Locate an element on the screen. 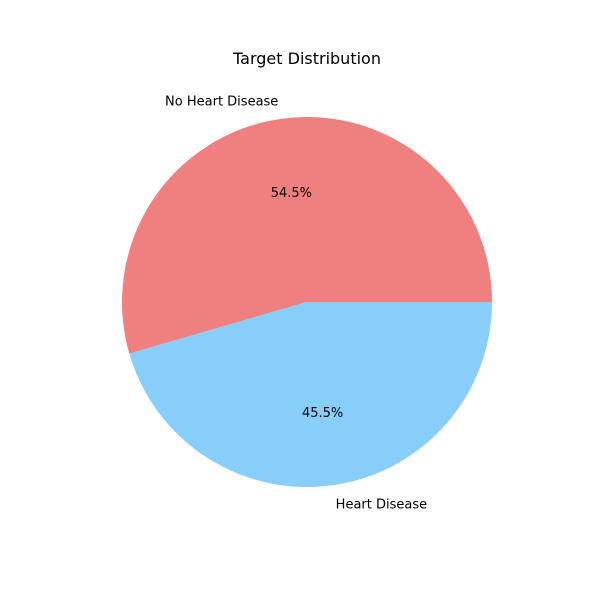 This screenshot has width=600, height=600. pie-percent-label: 54.5% is located at coordinates (291, 193).